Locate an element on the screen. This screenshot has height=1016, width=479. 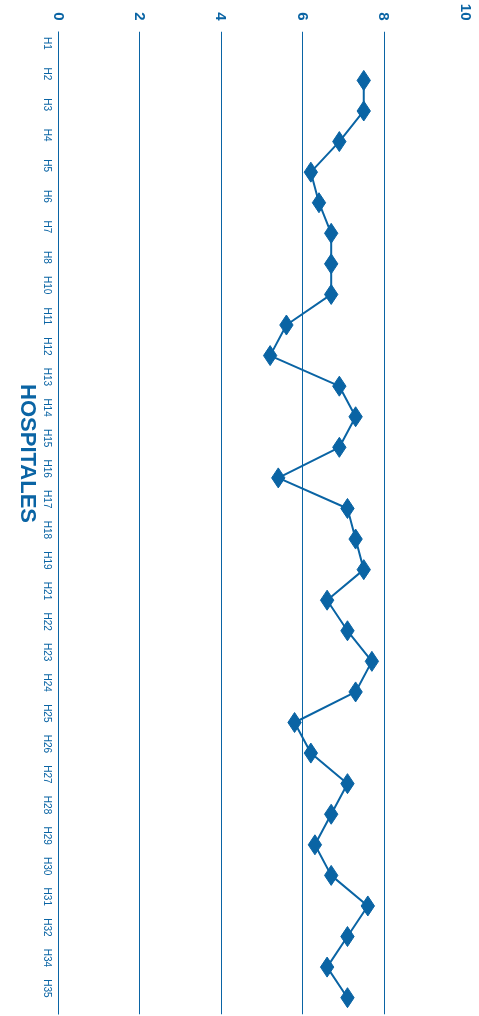
y-tick-label: H34 is located at coordinates (47, 958).